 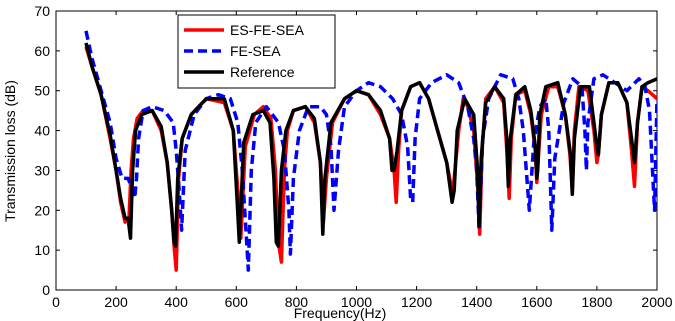 I want to click on legend-label: Reference, so click(x=262, y=72).